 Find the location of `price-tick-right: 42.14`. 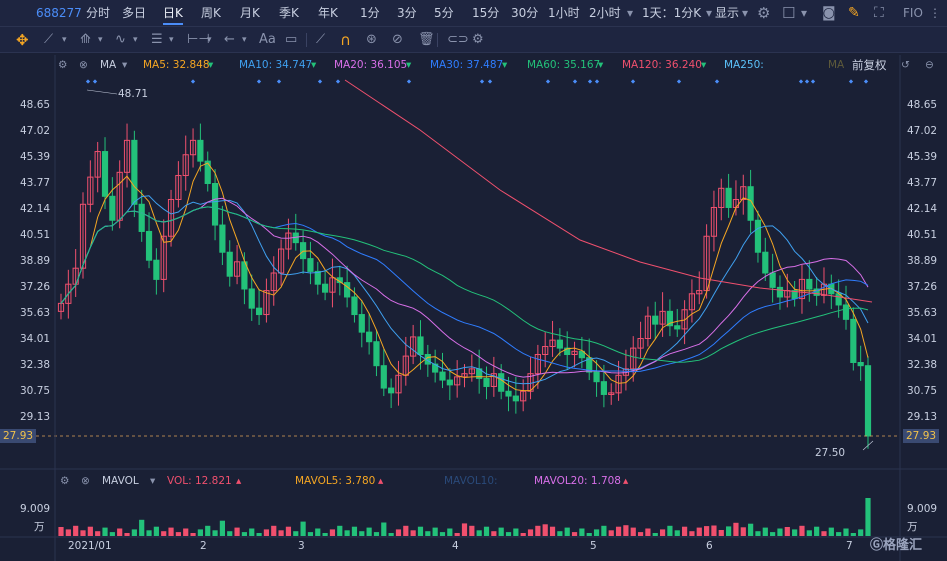

price-tick-right: 42.14 is located at coordinates (922, 209).